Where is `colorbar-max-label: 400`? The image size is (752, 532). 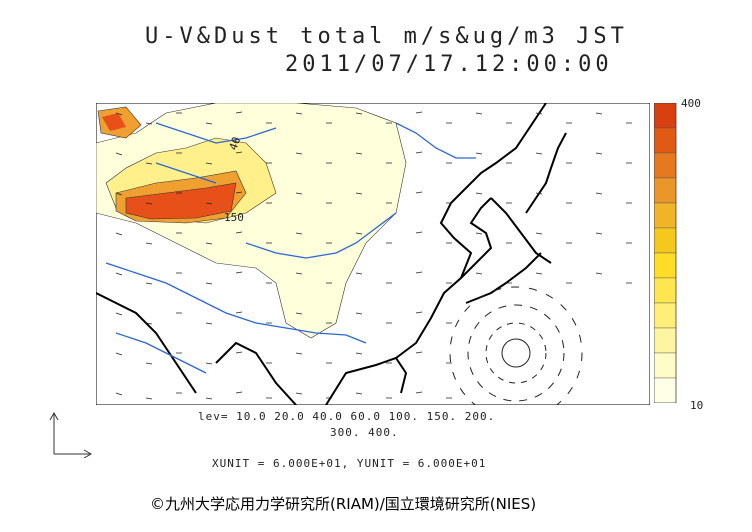 colorbar-max-label: 400 is located at coordinates (691, 103).